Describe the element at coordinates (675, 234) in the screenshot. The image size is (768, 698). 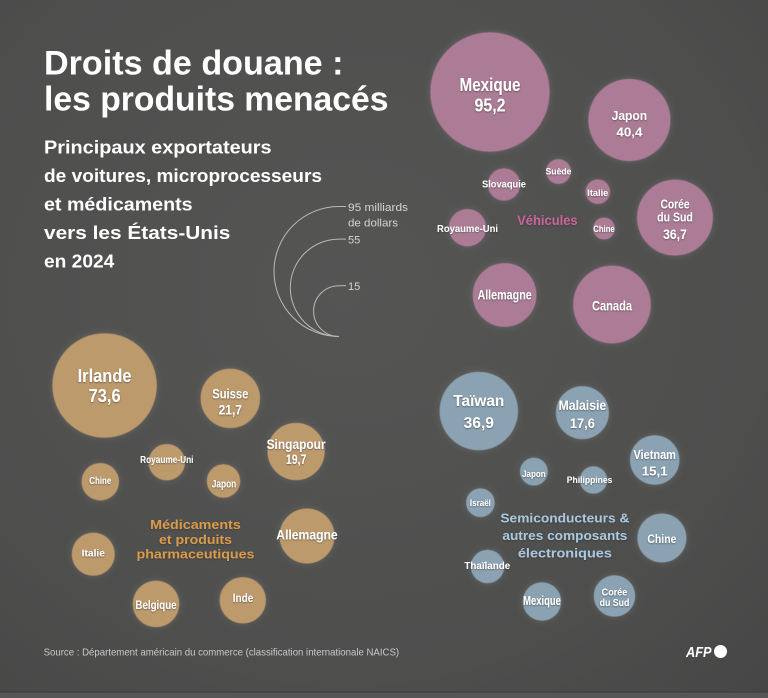
I see `svg-text: 36,7` at that location.